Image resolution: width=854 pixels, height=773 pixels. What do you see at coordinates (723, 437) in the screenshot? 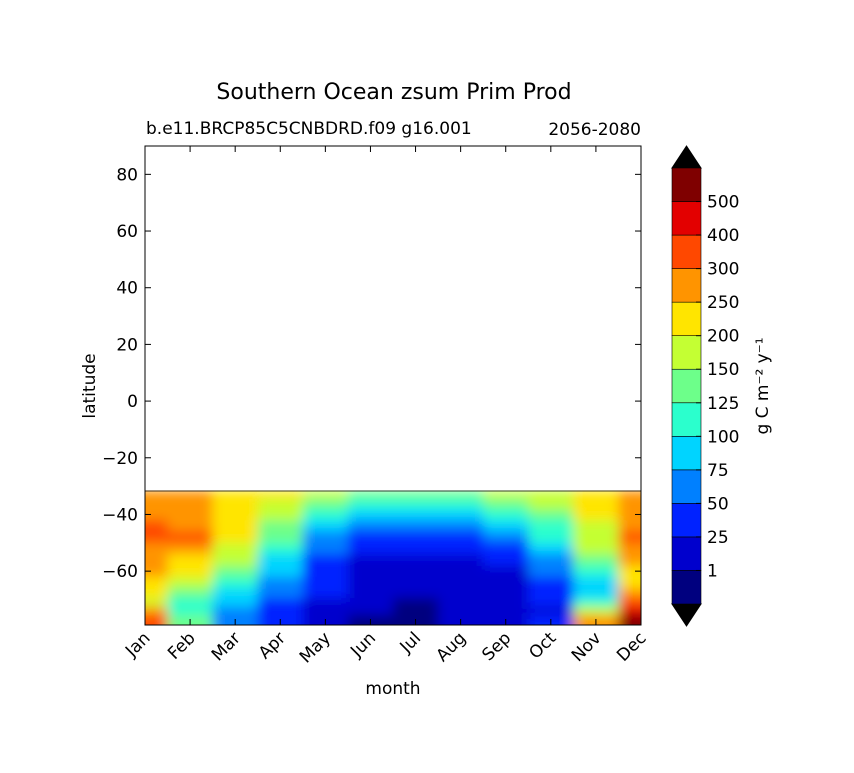
I see `colorbar-tick-label: 100` at bounding box center [723, 437].